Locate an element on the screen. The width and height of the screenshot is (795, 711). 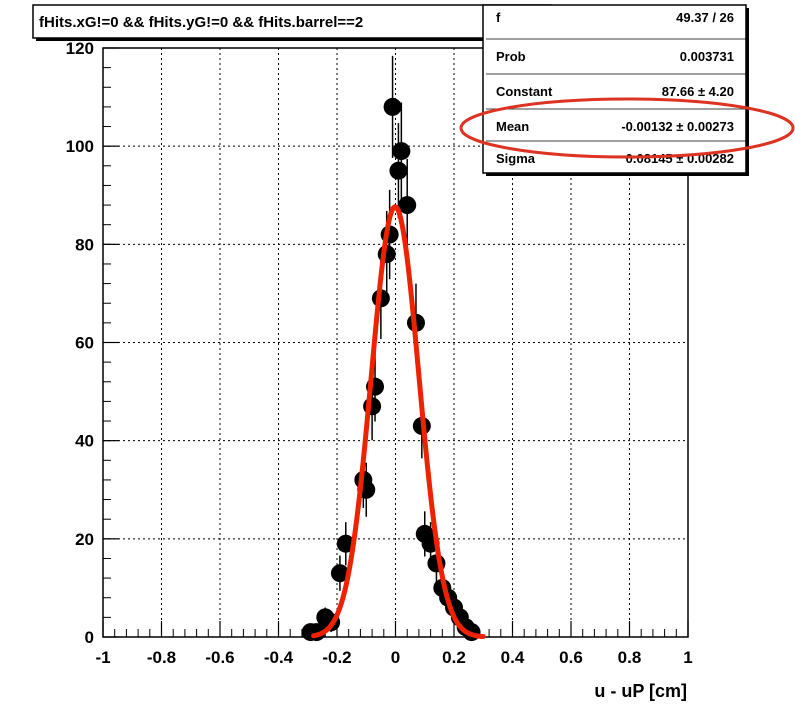
y-tick-label: 80 is located at coordinates (84, 244).